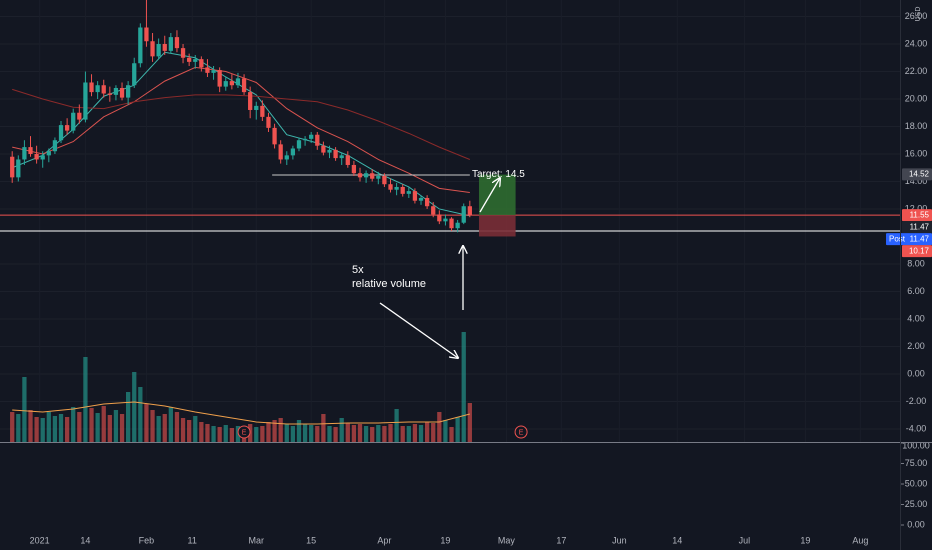  I want to click on y-tick-label: -2.00, so click(916, 401).